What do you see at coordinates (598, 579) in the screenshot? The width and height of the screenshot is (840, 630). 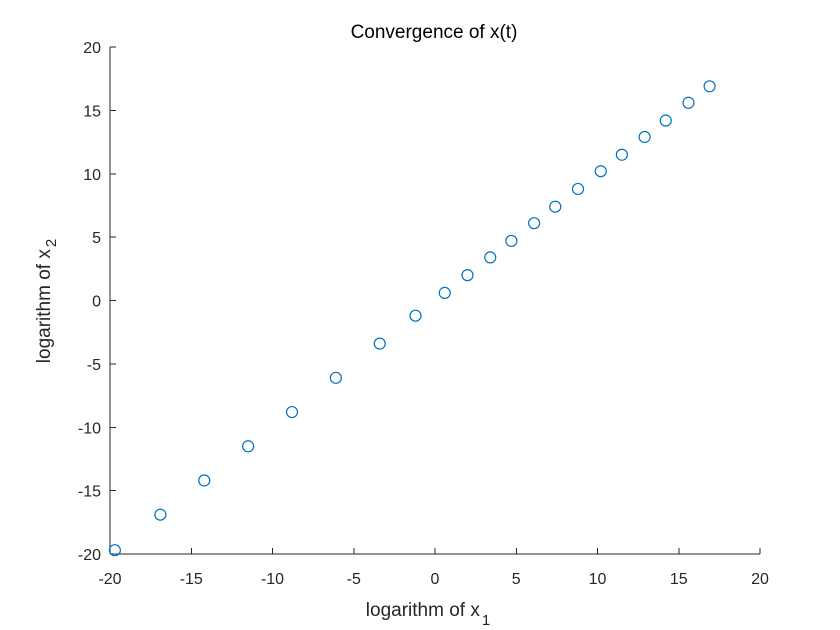 I see `x-tick-label: 10` at bounding box center [598, 579].